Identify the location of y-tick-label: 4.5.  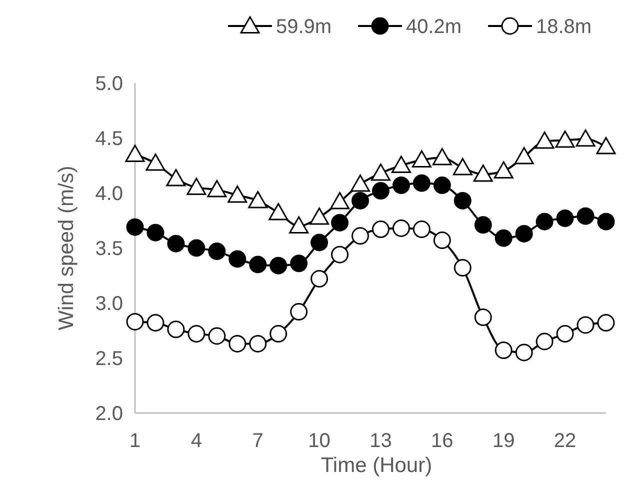
(109, 139).